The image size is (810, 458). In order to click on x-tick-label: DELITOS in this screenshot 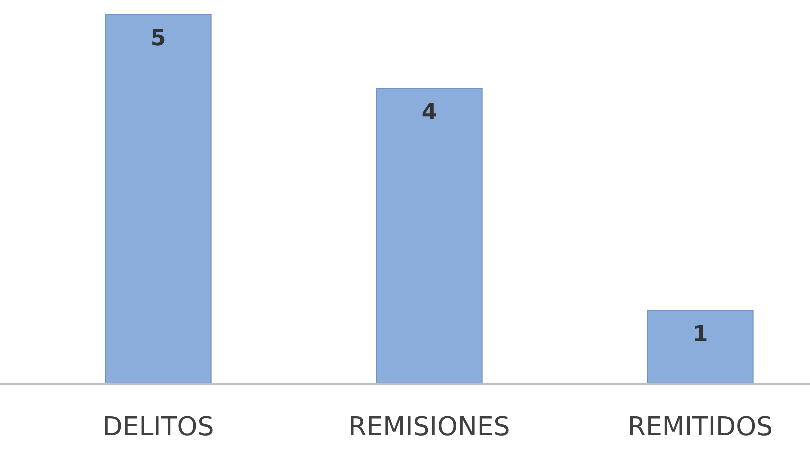, I will do `click(158, 427)`.